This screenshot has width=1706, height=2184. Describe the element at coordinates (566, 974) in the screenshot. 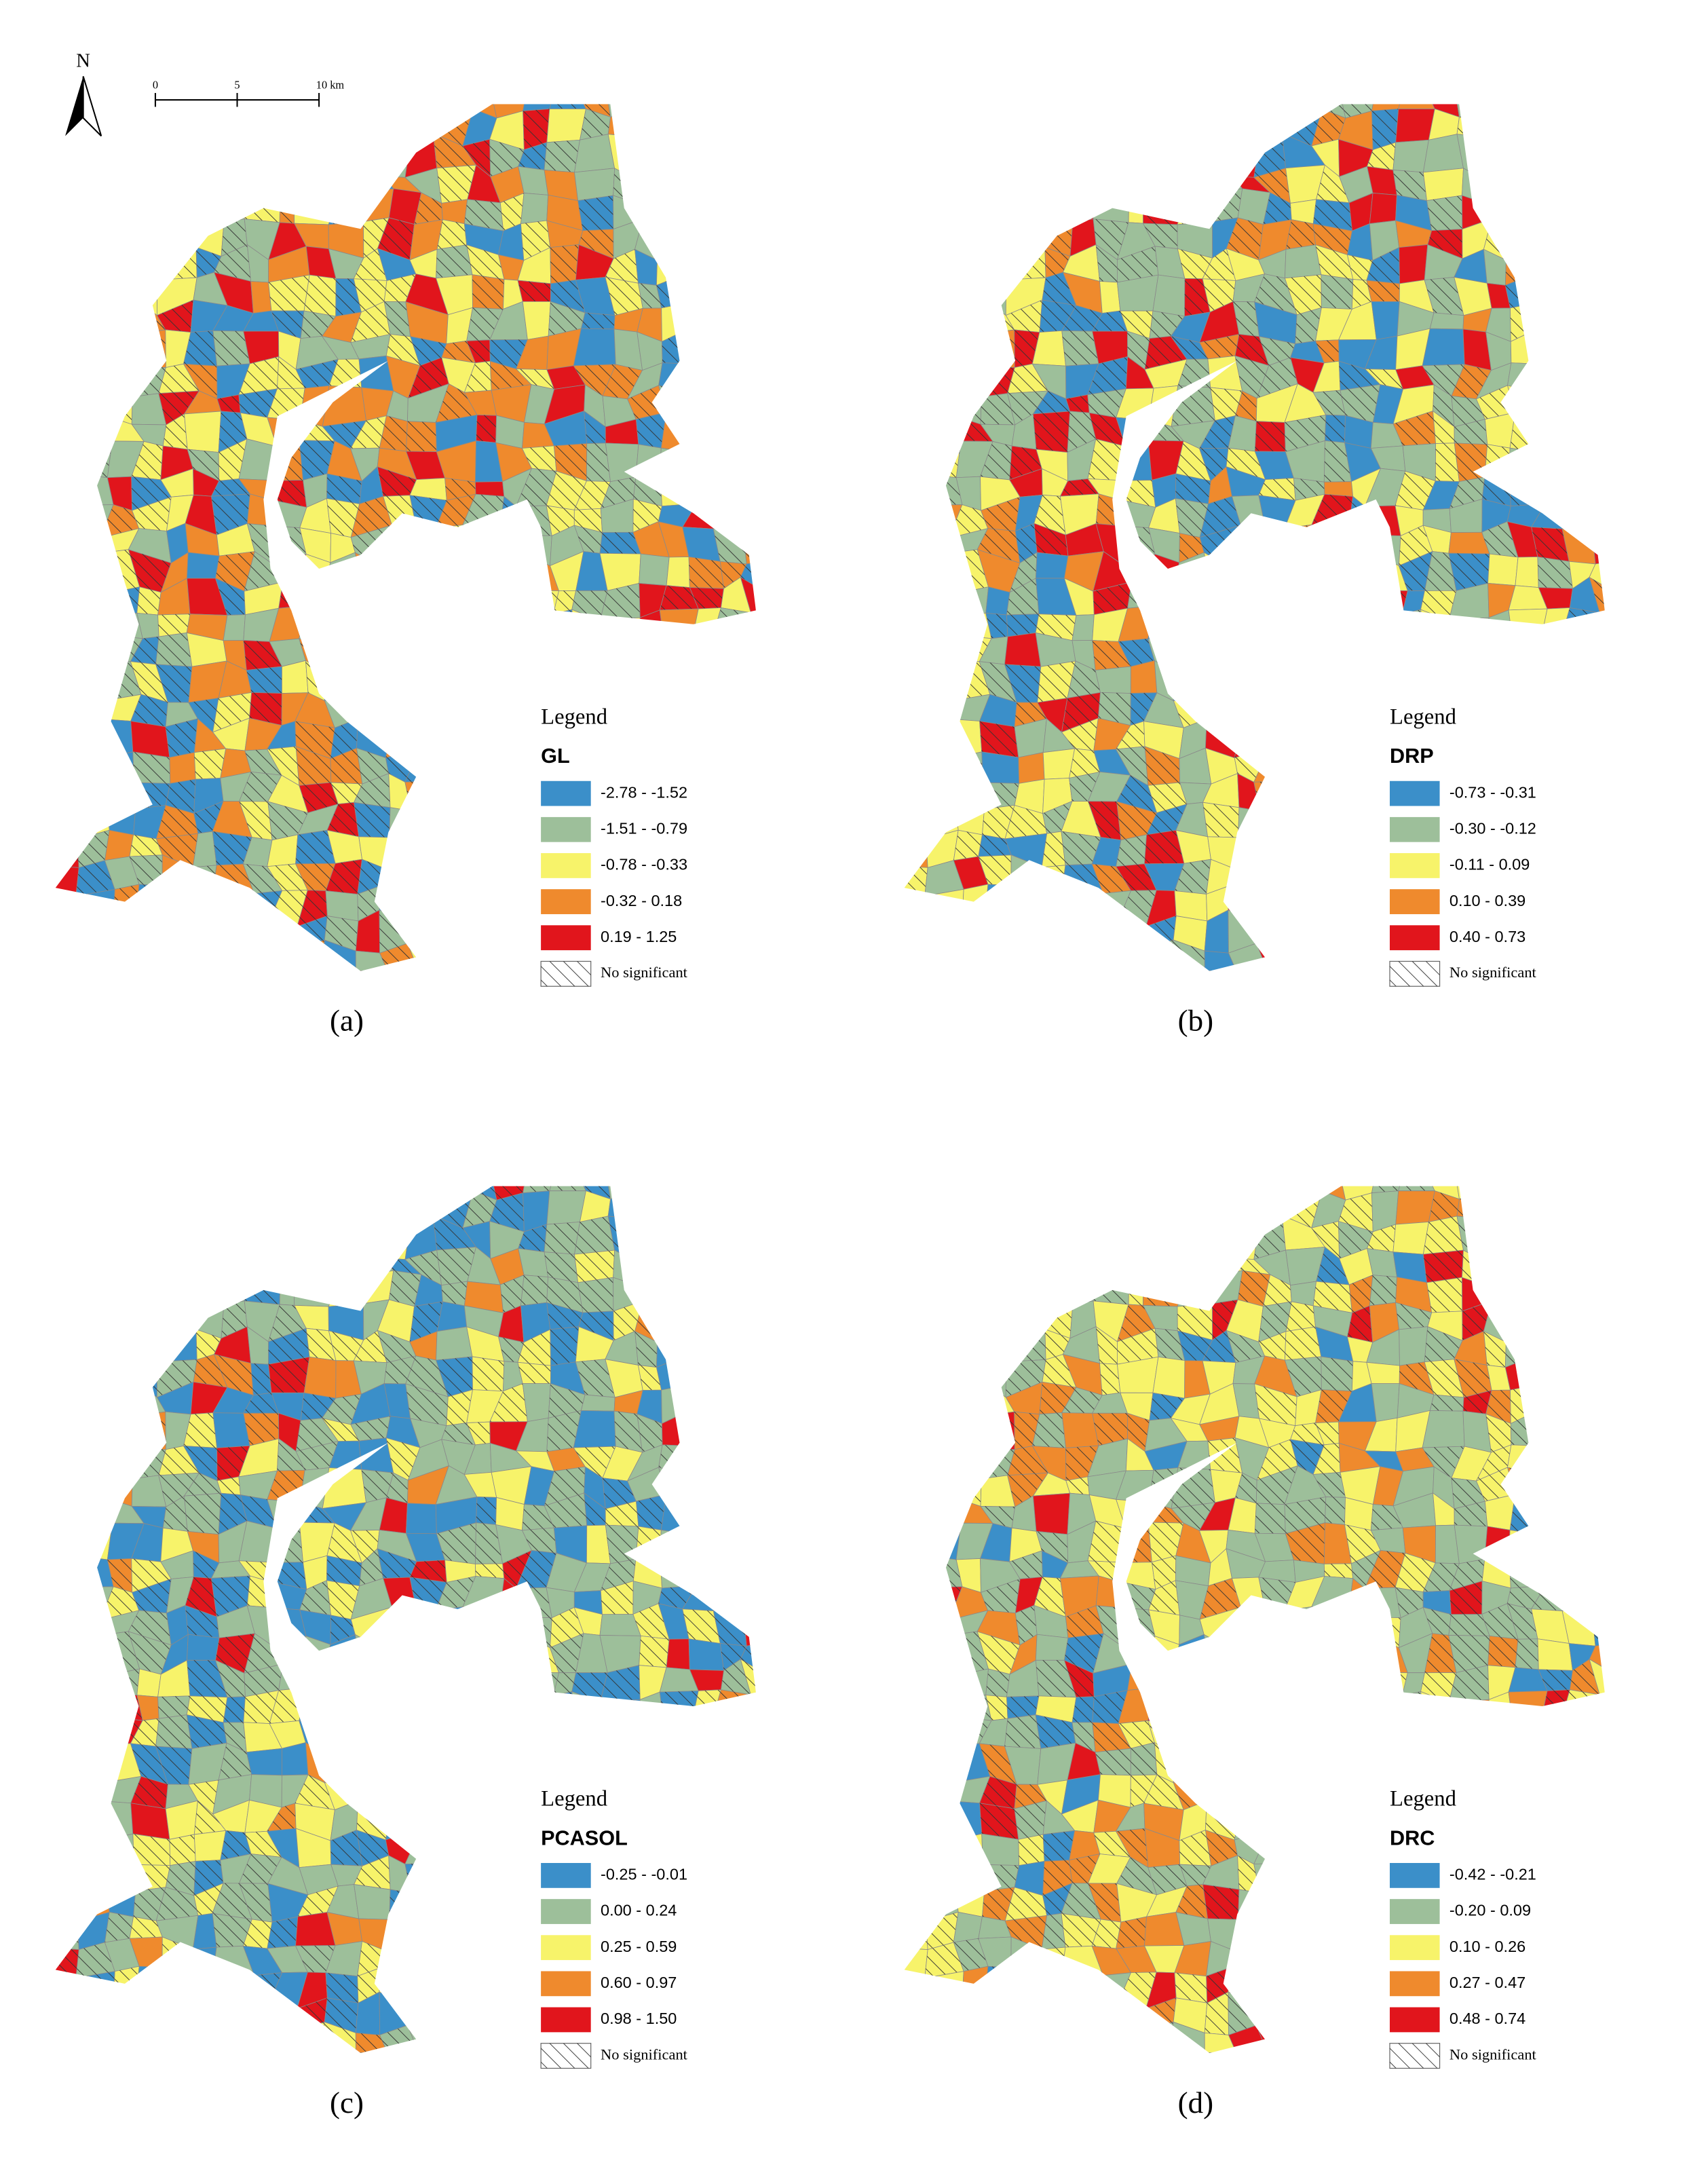

I see `legend-swatch-hatch` at that location.